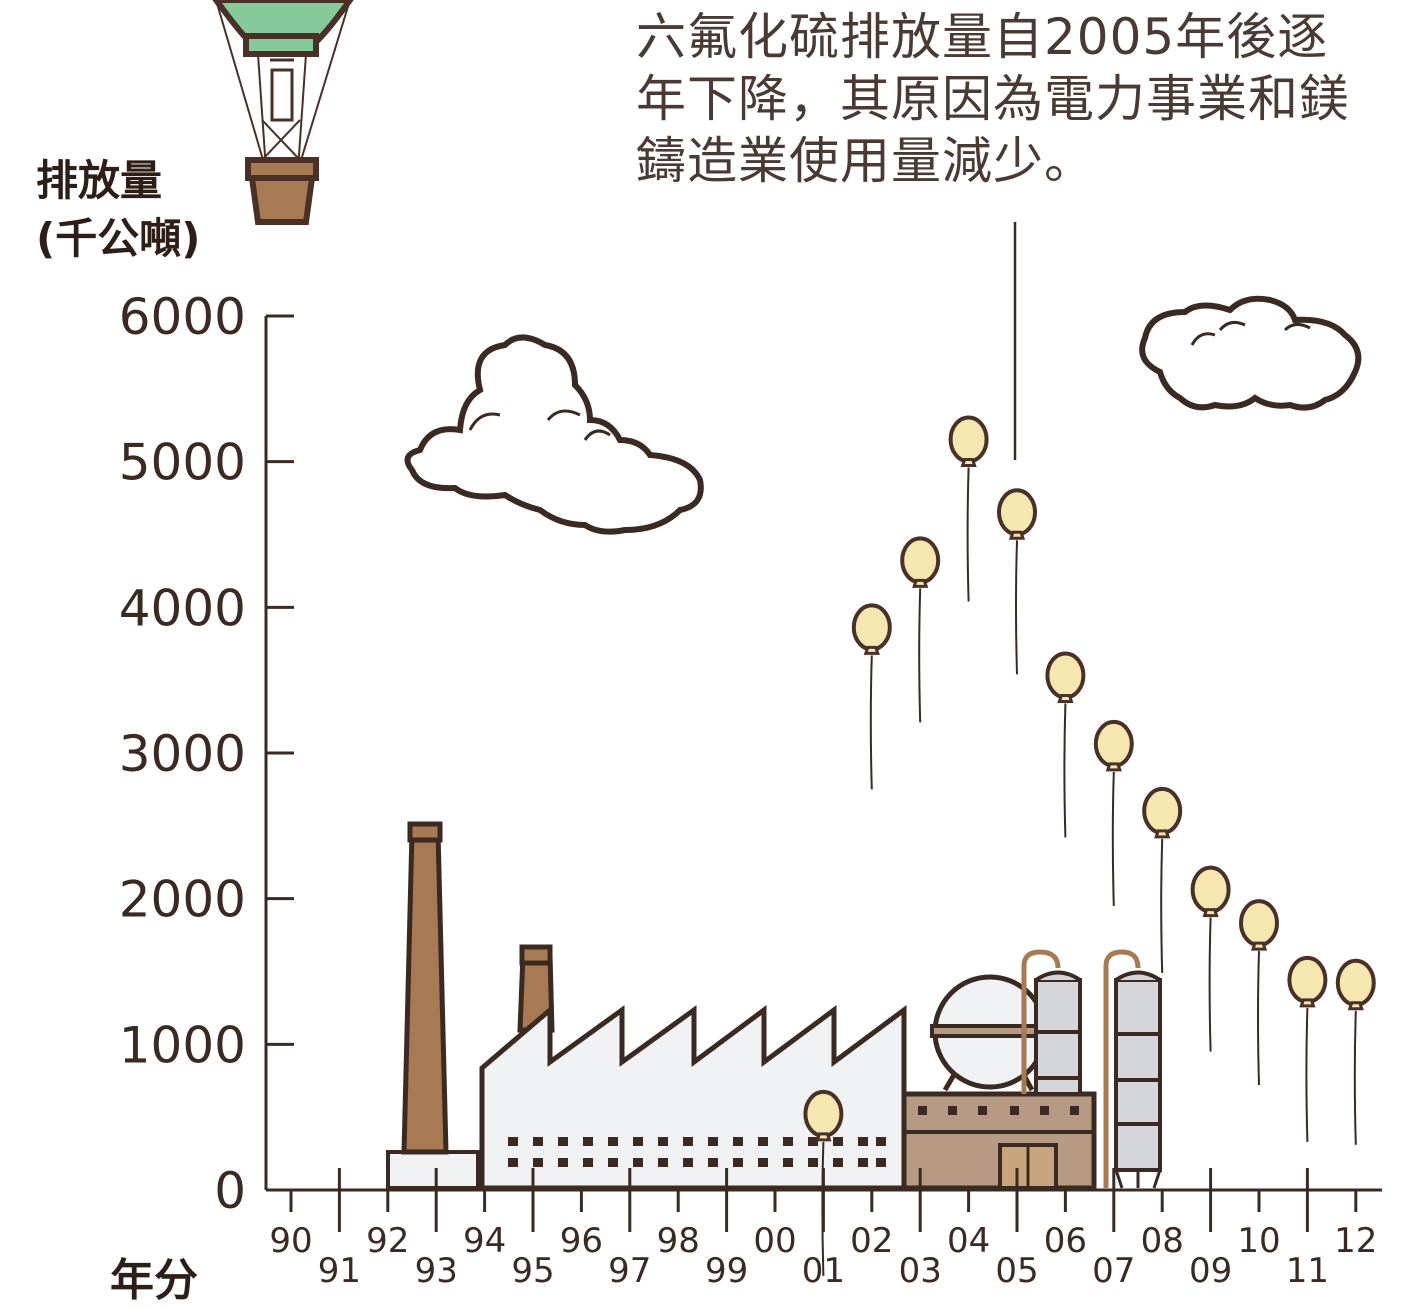 This screenshot has height=1308, width=1425. I want to click on y-tick-label: 2000, so click(182, 900).